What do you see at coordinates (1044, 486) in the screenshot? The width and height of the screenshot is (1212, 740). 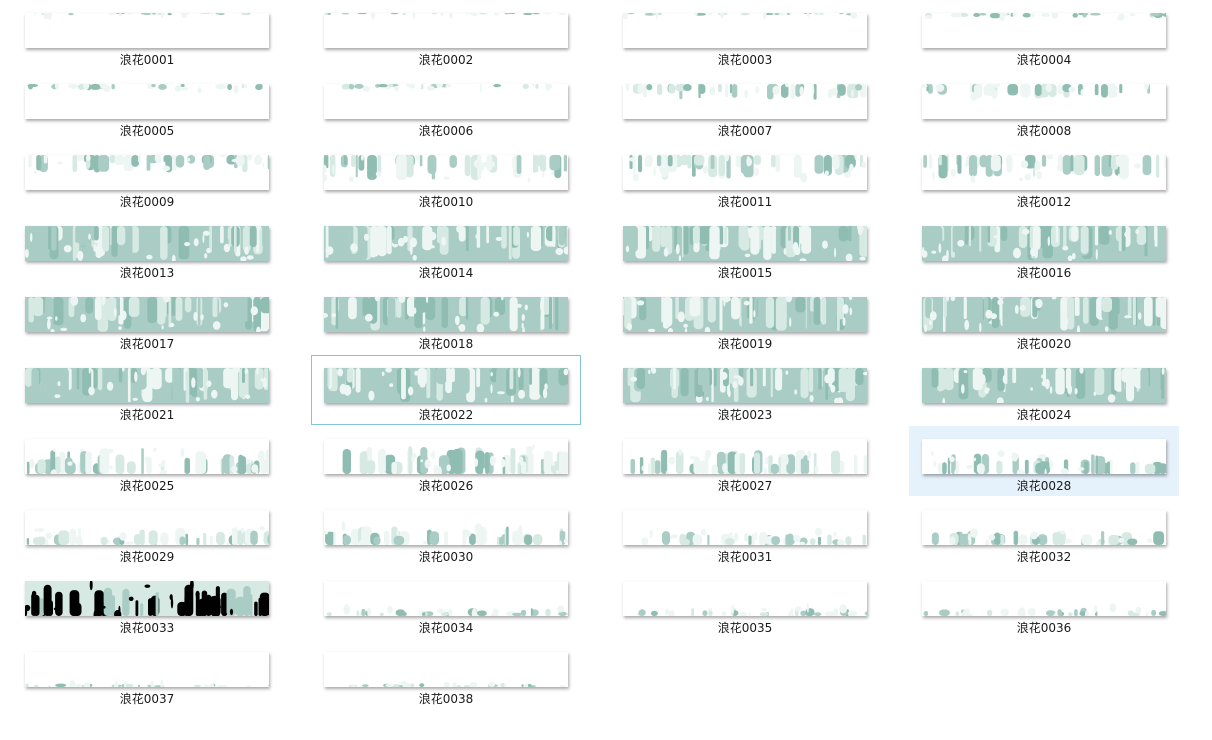 I see `file-name-label: 浪花0028` at bounding box center [1044, 486].